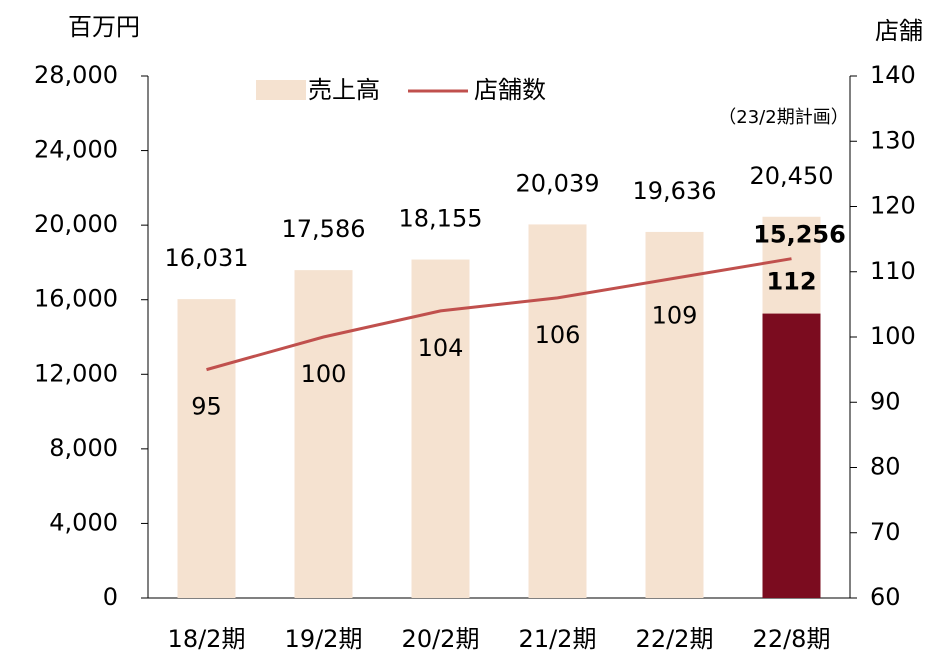  What do you see at coordinates (893, 75) in the screenshot?
I see `y2-tick-label: 140` at bounding box center [893, 75].